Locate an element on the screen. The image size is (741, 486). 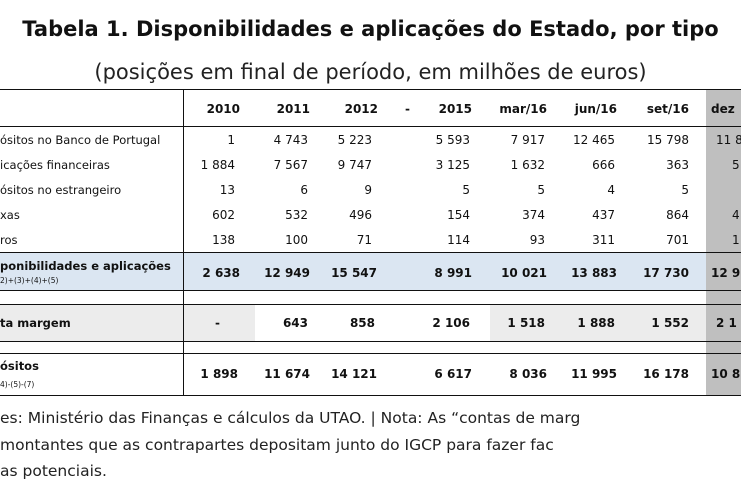
margem-label: ta margem is located at coordinates (35, 323).